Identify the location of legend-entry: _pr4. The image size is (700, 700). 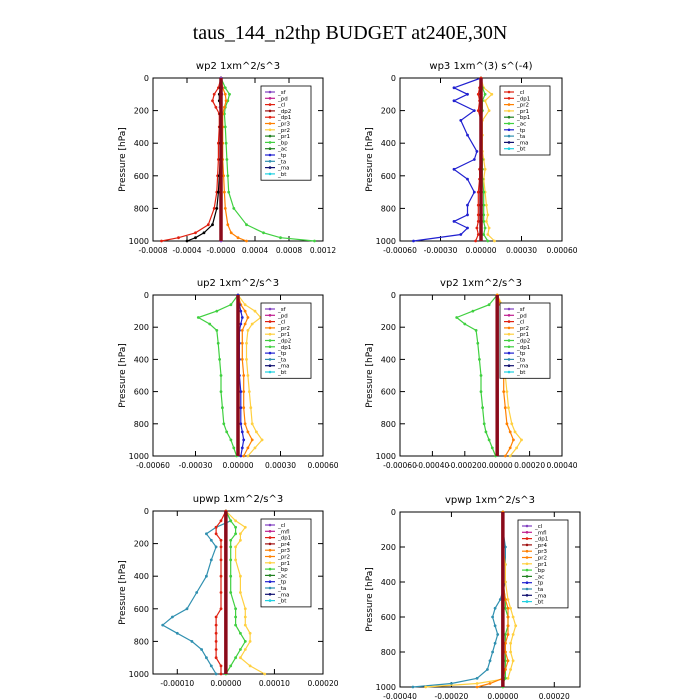
(541, 546).